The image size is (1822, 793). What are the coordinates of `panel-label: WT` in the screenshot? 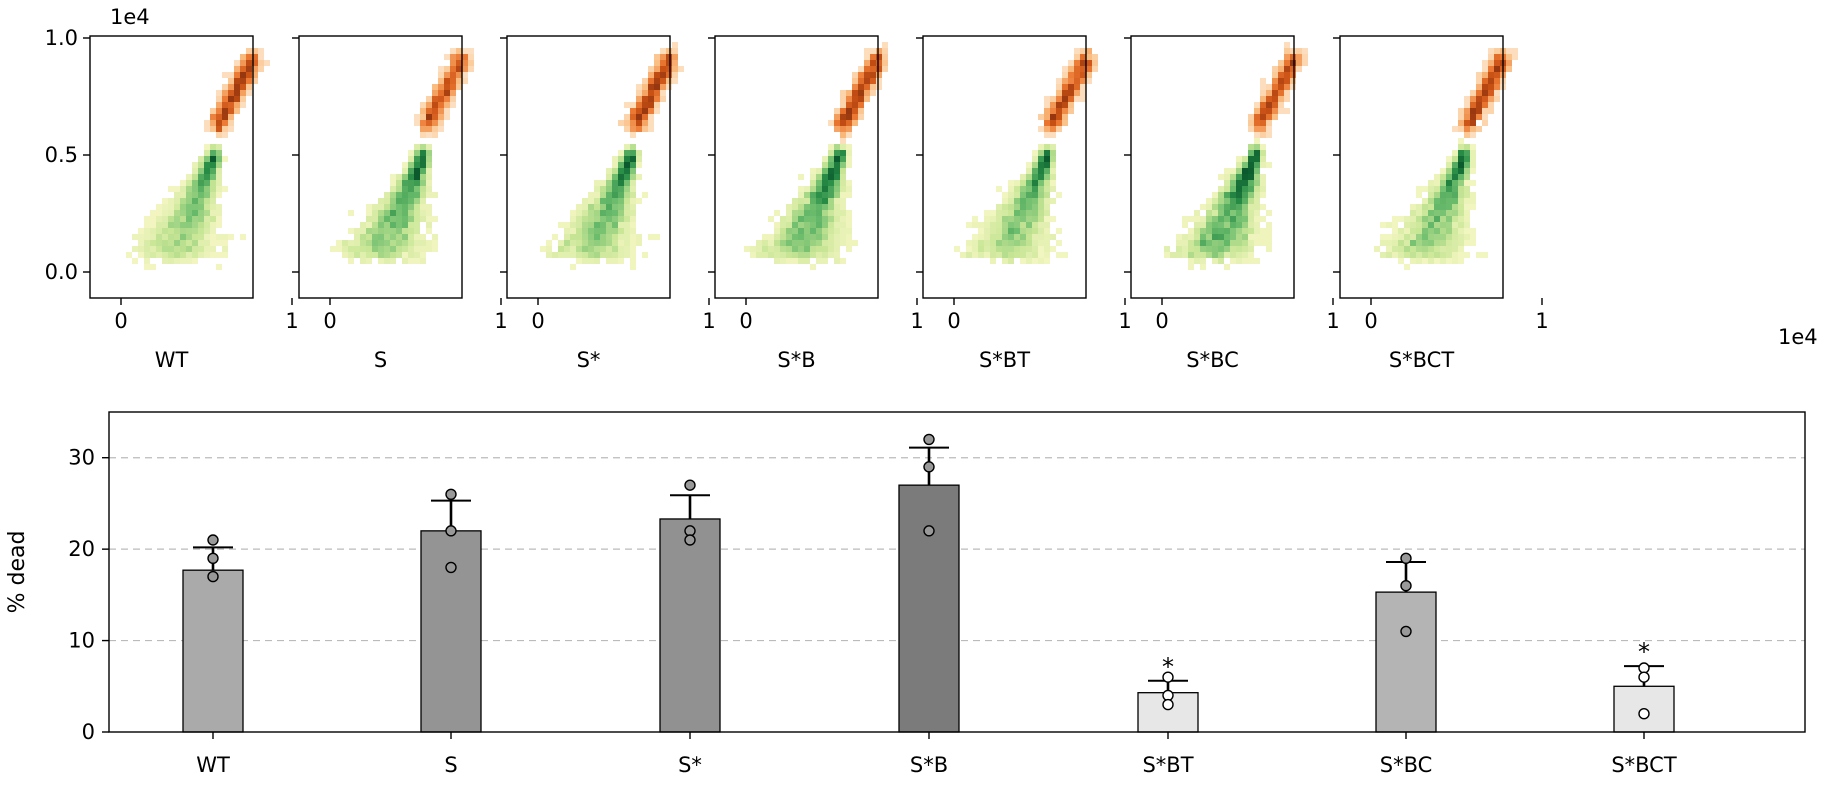 It's located at (172, 360).